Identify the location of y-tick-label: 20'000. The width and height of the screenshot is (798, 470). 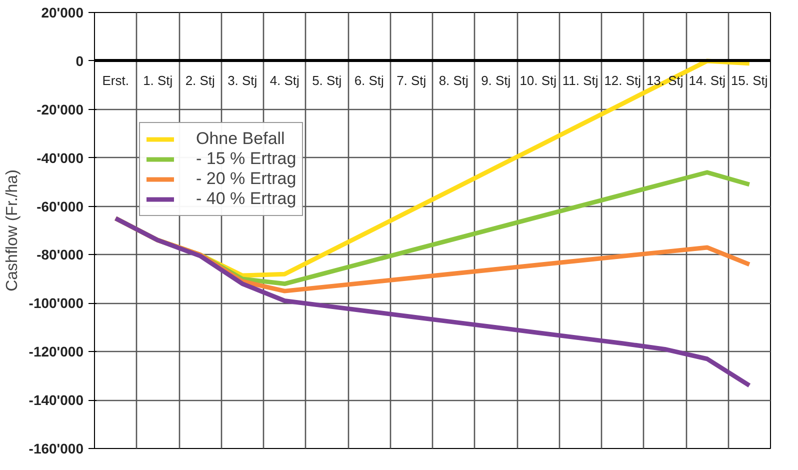
(62, 12).